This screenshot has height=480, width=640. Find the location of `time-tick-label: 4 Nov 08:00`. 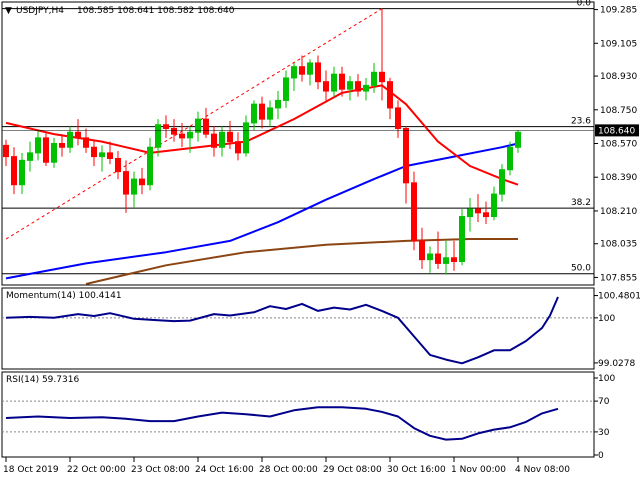

time-tick-label: 4 Nov 08:00 is located at coordinates (542, 470).